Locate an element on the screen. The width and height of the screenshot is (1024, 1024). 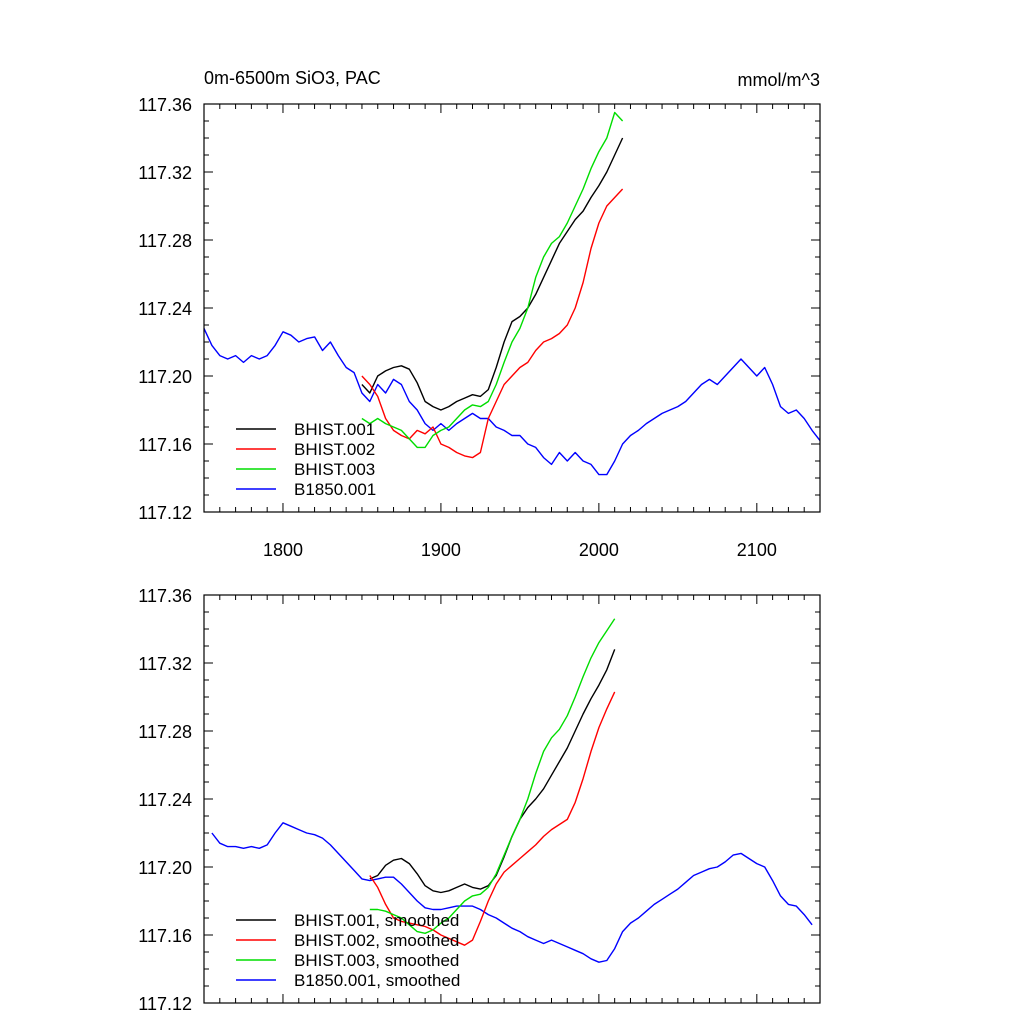
legend-label: BHIST.001, smoothed is located at coordinates (376, 920).